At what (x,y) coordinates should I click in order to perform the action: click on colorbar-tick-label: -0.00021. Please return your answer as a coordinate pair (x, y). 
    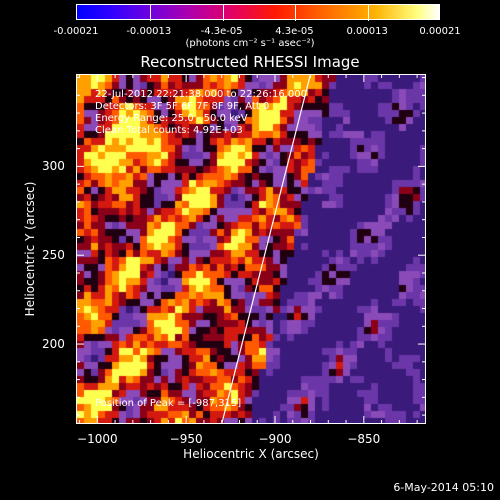
    Looking at the image, I should click on (76, 31).